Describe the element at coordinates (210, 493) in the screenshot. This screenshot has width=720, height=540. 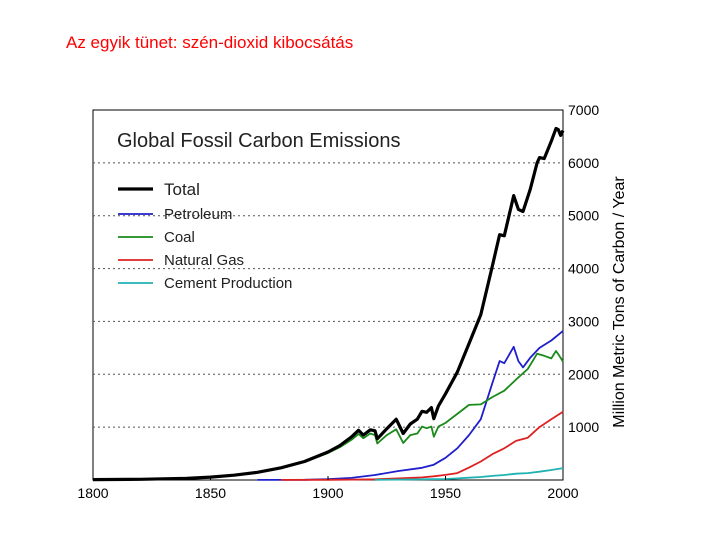
I see `x-tick-label: 1850` at that location.